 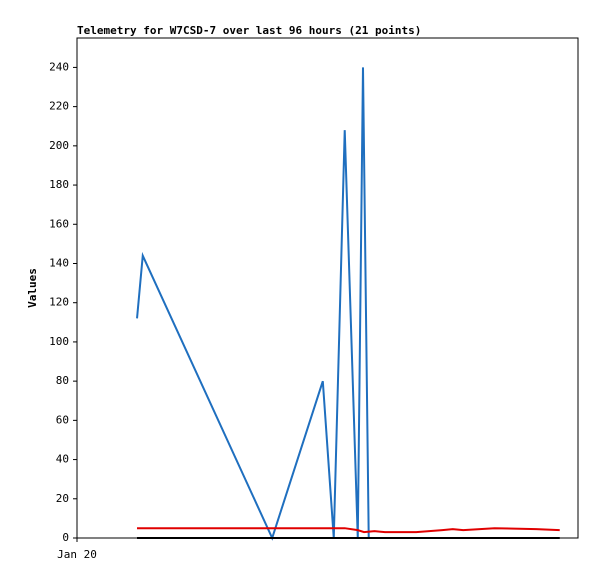 I want to click on y-tick-label: 60, so click(x=62, y=419).